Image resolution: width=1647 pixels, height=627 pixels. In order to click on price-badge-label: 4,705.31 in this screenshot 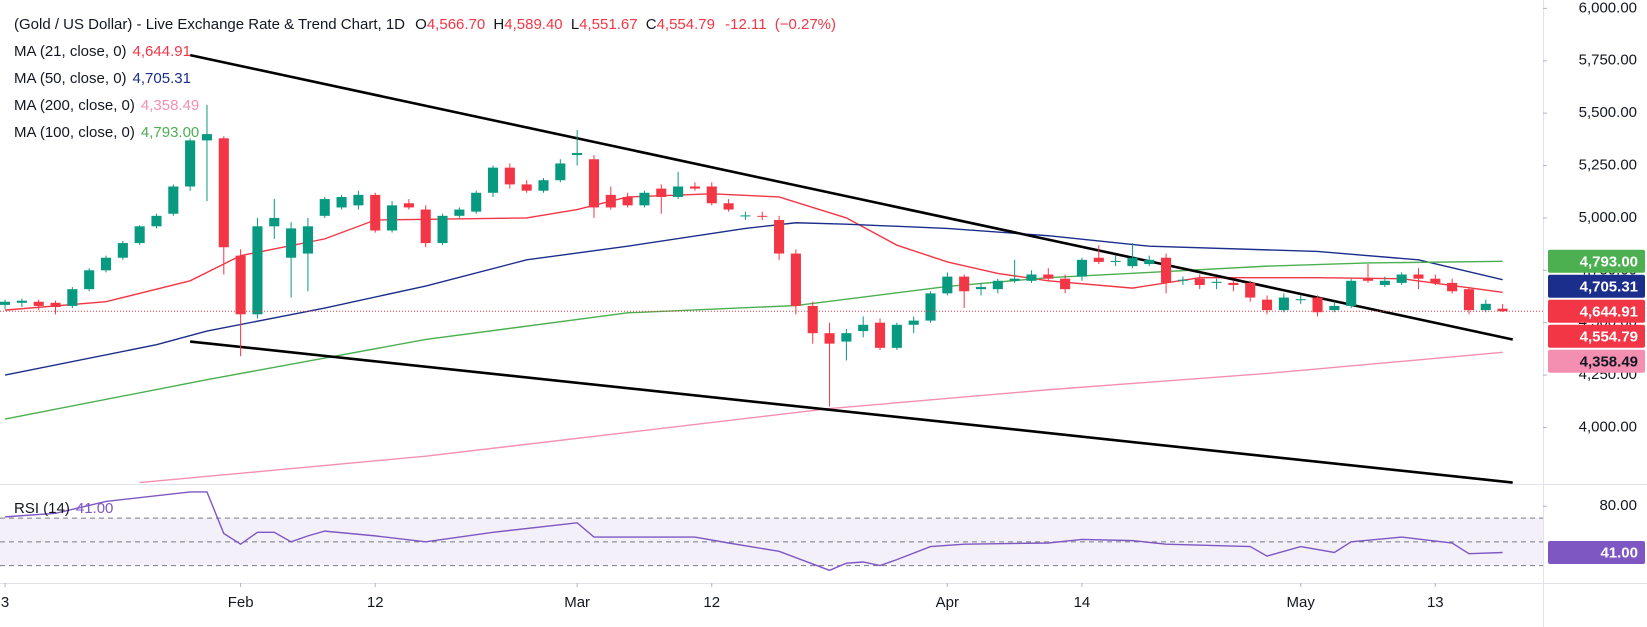, I will do `click(1609, 286)`.